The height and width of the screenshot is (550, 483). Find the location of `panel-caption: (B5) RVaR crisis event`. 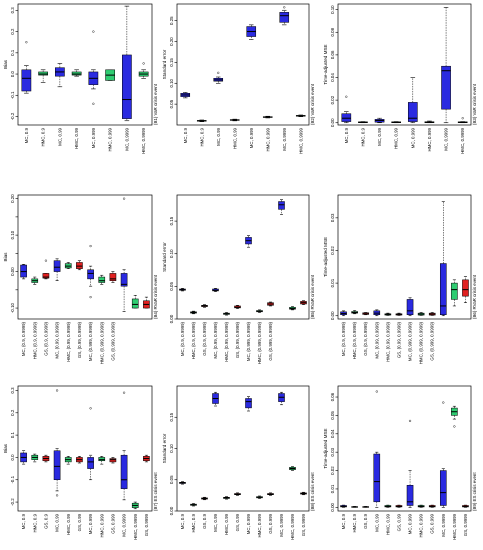

panel-caption: (B5) RVaR crisis event is located at coordinates (312, 296).